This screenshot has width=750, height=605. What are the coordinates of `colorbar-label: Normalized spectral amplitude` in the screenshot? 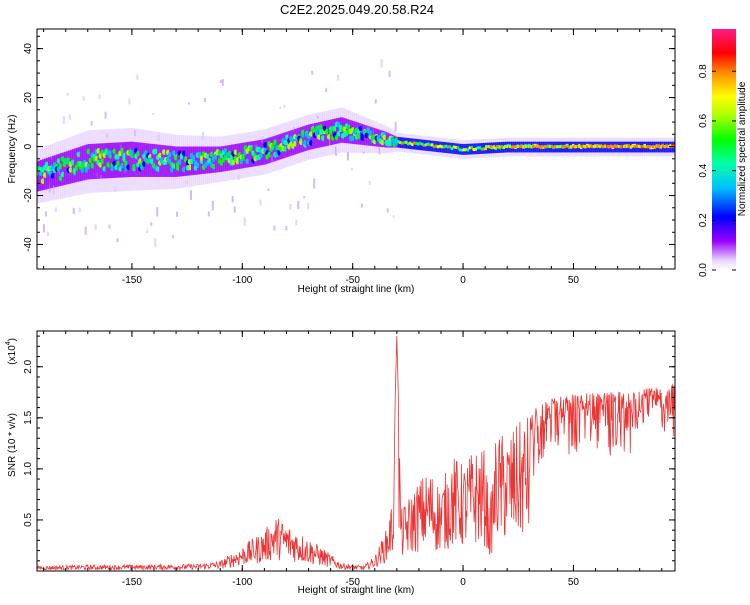 It's located at (742, 148).